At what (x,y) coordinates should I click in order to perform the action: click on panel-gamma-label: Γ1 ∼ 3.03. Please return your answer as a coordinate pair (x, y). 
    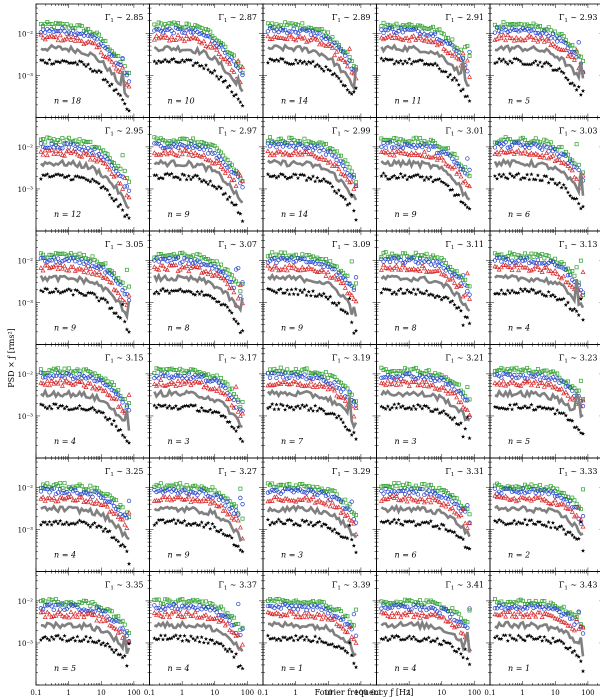
    Looking at the image, I should click on (578, 132).